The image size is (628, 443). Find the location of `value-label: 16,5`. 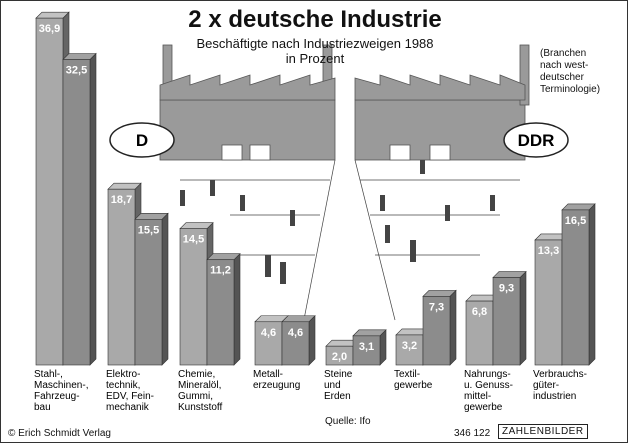

value-label: 16,5 is located at coordinates (575, 221).